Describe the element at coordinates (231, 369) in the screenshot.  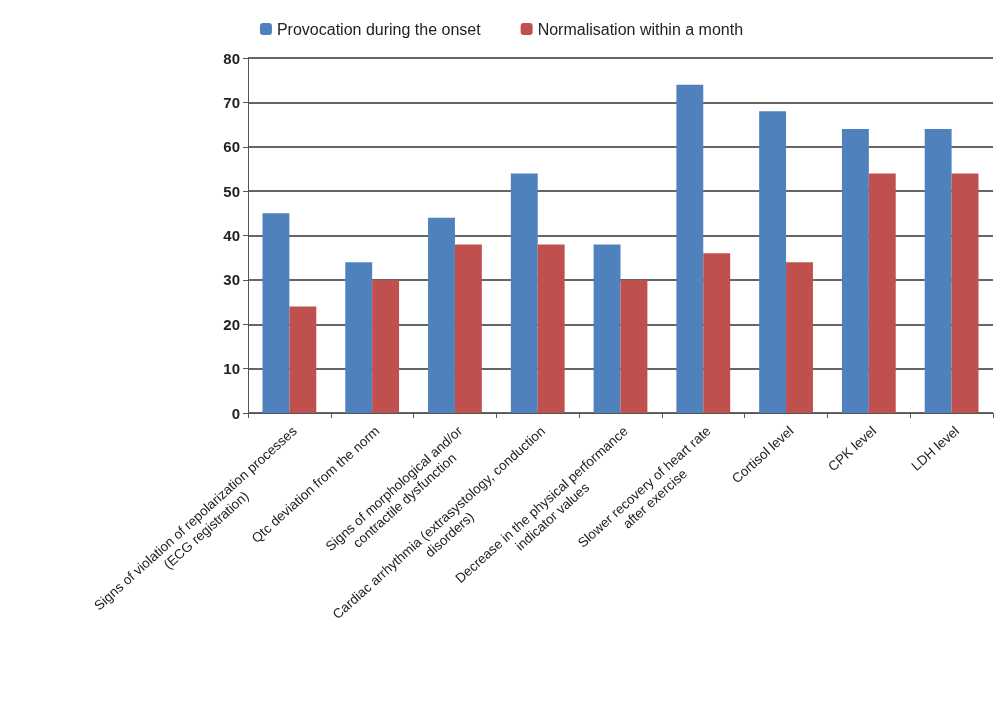
I see `y-tick-label: 10` at that location.